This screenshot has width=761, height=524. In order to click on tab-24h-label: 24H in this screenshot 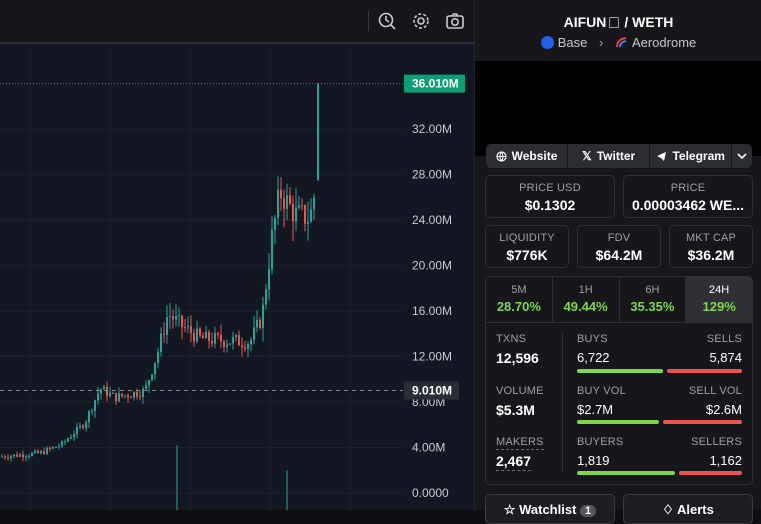, I will do `click(719, 290)`.